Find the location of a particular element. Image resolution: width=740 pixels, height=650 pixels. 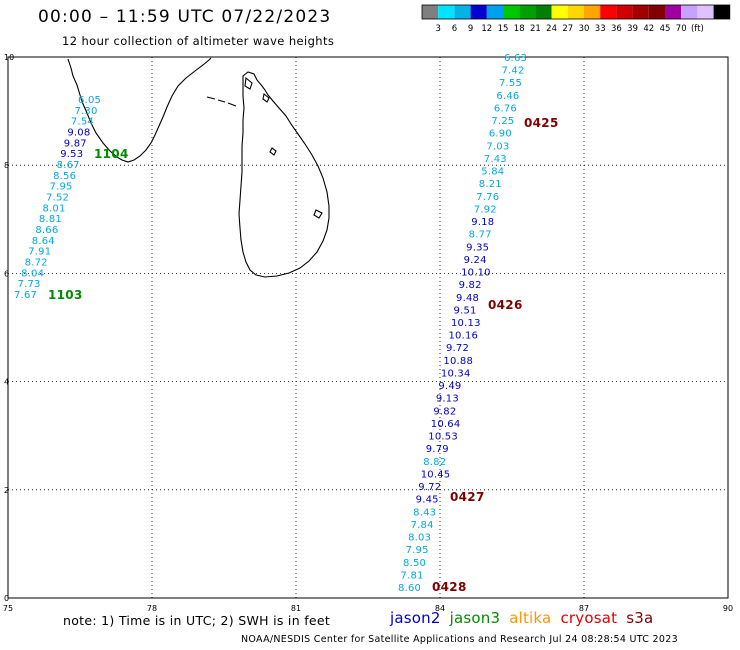

wave-height-value: 8.43 is located at coordinates (424, 512).